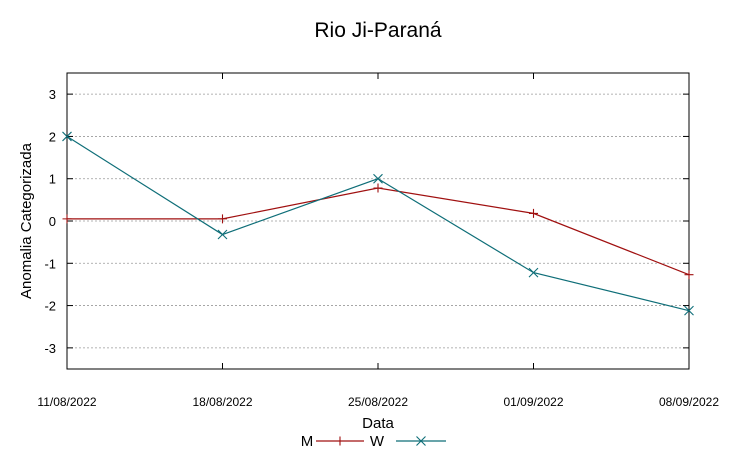 The image size is (752, 458). I want to click on y-tick-label: 3, so click(52, 94).